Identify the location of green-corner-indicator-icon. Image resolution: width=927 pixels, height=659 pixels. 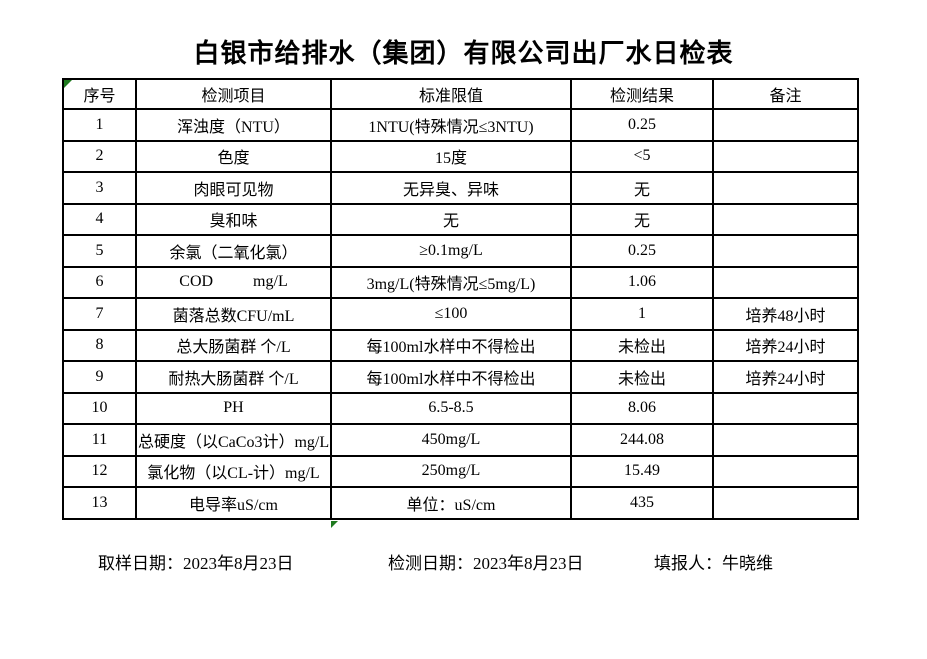
(68, 84).